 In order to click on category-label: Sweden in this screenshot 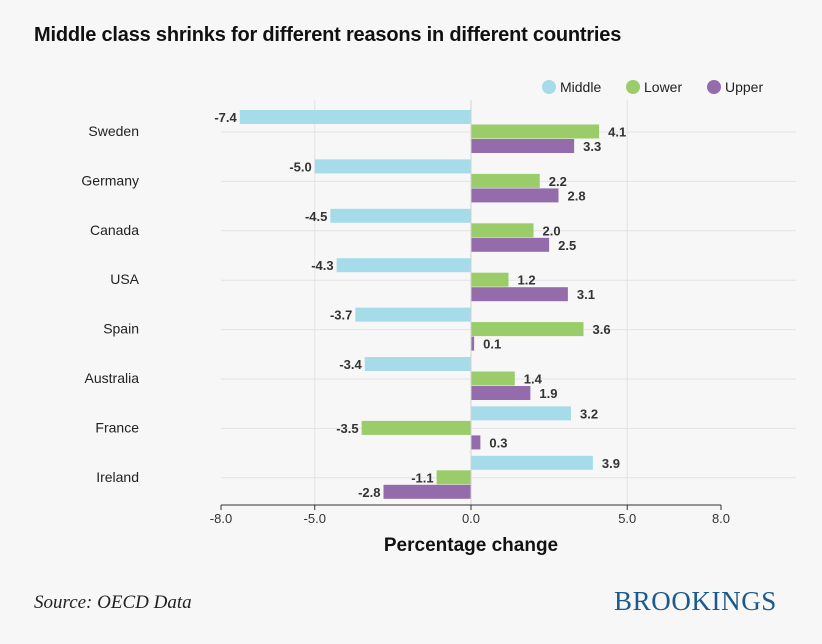, I will do `click(113, 131)`.